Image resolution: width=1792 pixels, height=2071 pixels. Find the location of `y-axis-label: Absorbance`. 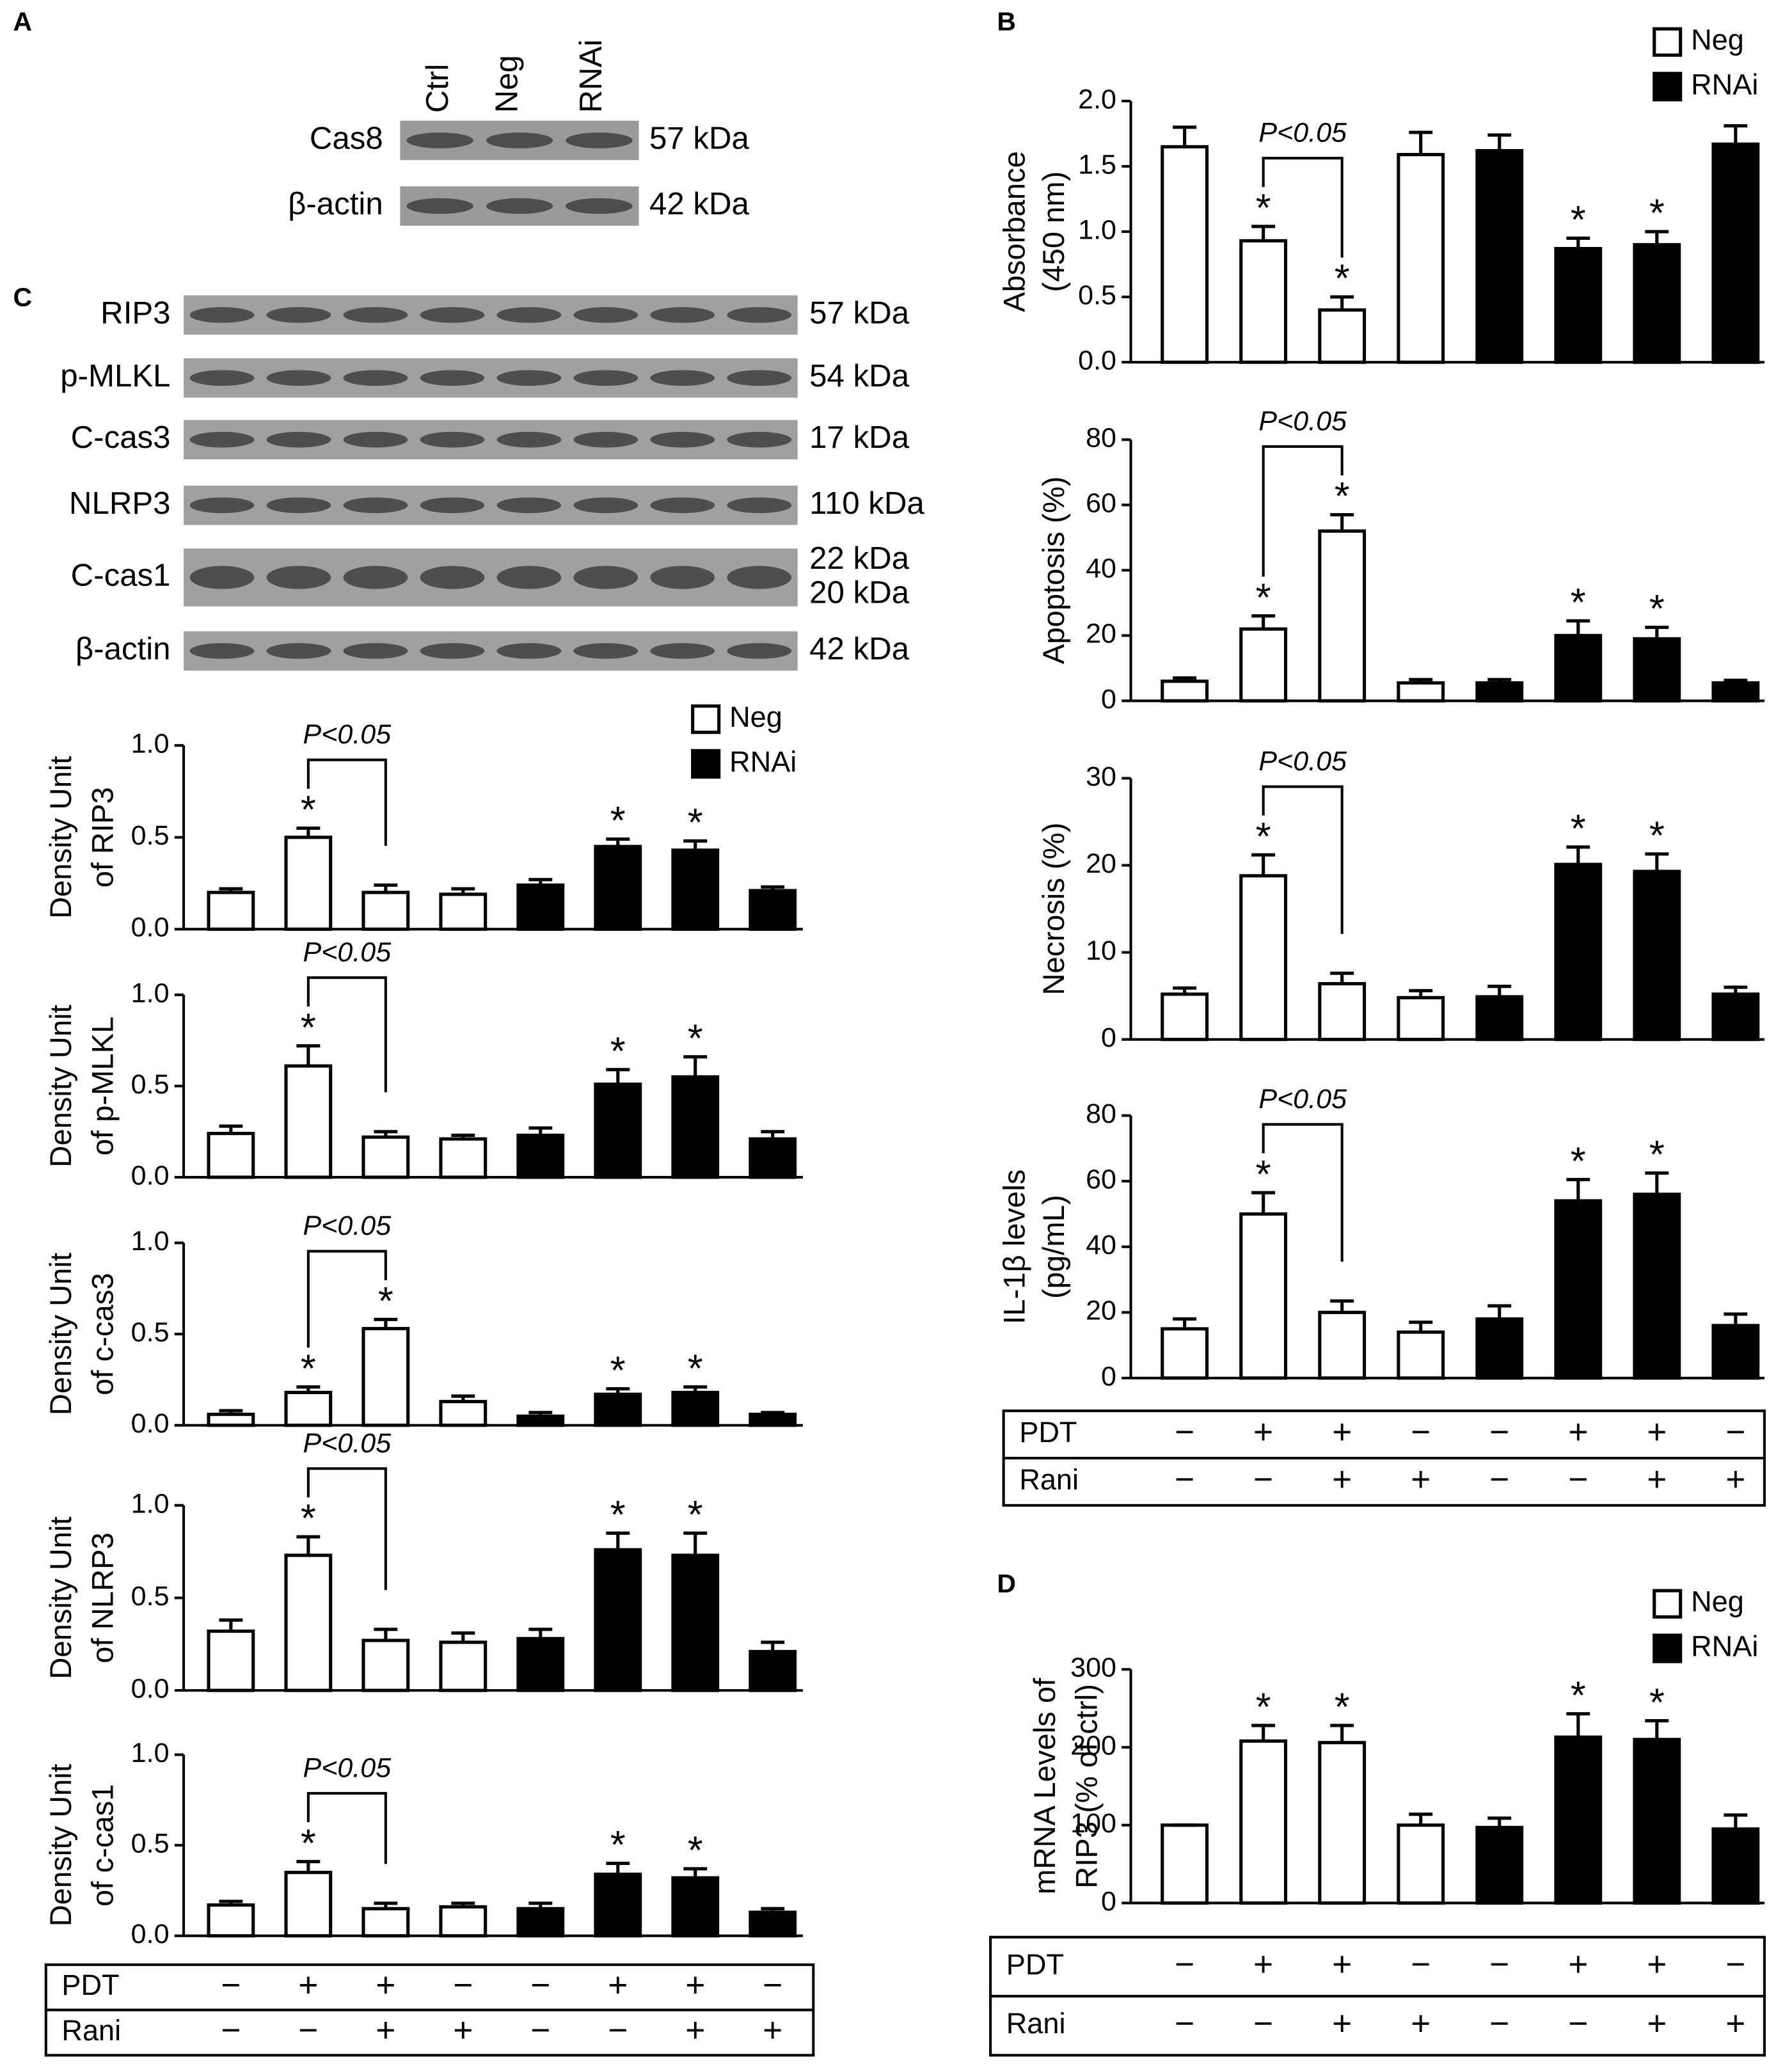

y-axis-label: Absorbance is located at coordinates (1014, 231).